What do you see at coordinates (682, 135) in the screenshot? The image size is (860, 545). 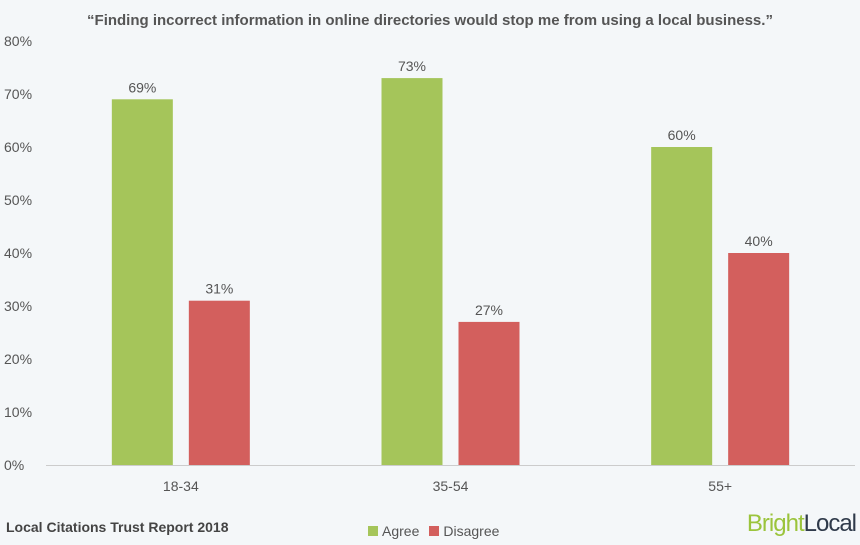 I see `data-label: 60%` at bounding box center [682, 135].